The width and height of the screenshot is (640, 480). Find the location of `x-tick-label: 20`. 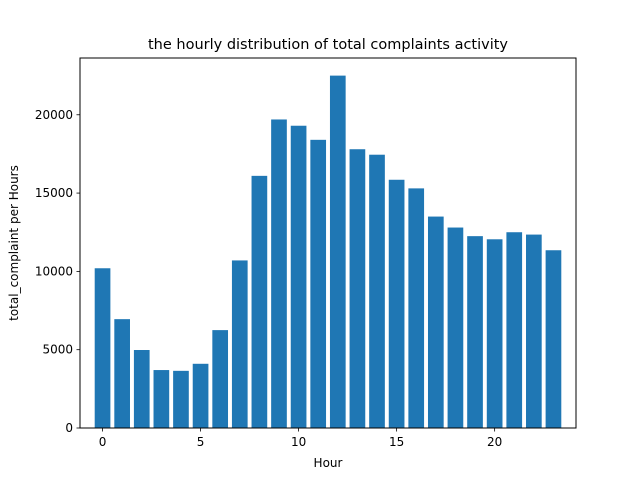

x-tick-label: 20 is located at coordinates (494, 442).